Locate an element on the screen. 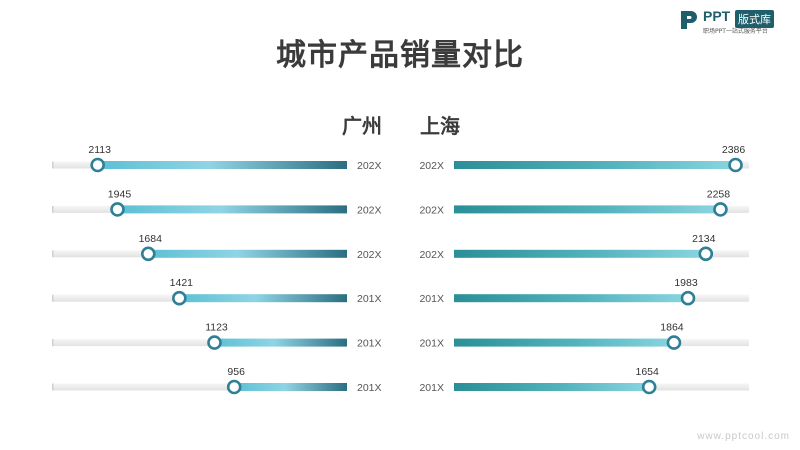 This screenshot has width=800, height=450. value-label-guangzhou: 956 is located at coordinates (236, 372).